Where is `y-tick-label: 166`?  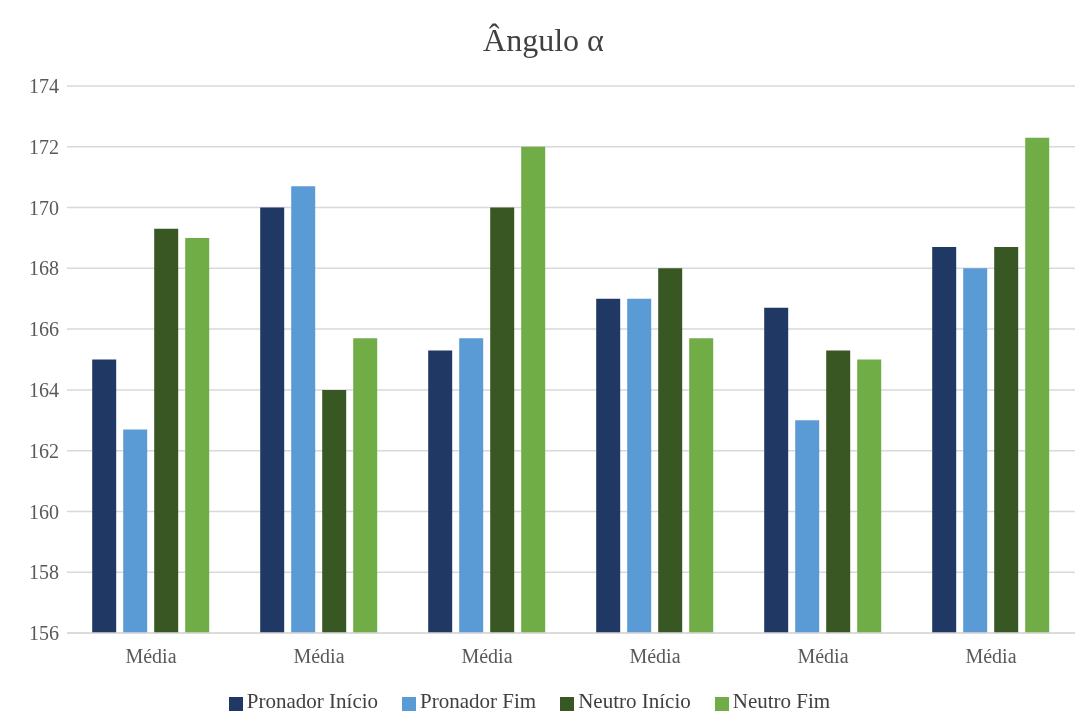 y-tick-label: 166 is located at coordinates (44, 329).